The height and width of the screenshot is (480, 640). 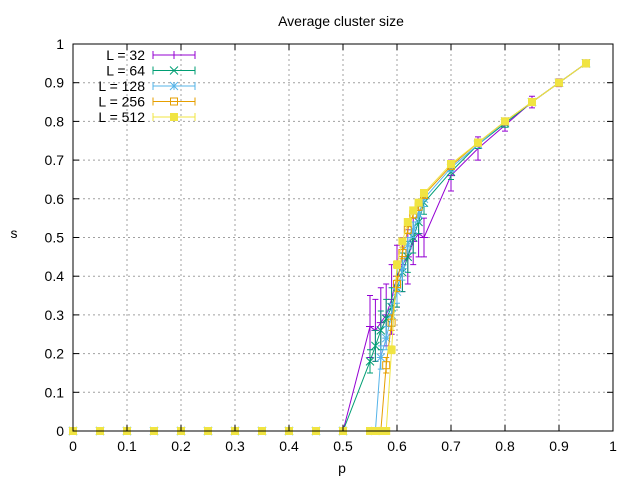 What do you see at coordinates (505, 446) in the screenshot?
I see `x-tick-label: 0.8` at bounding box center [505, 446].